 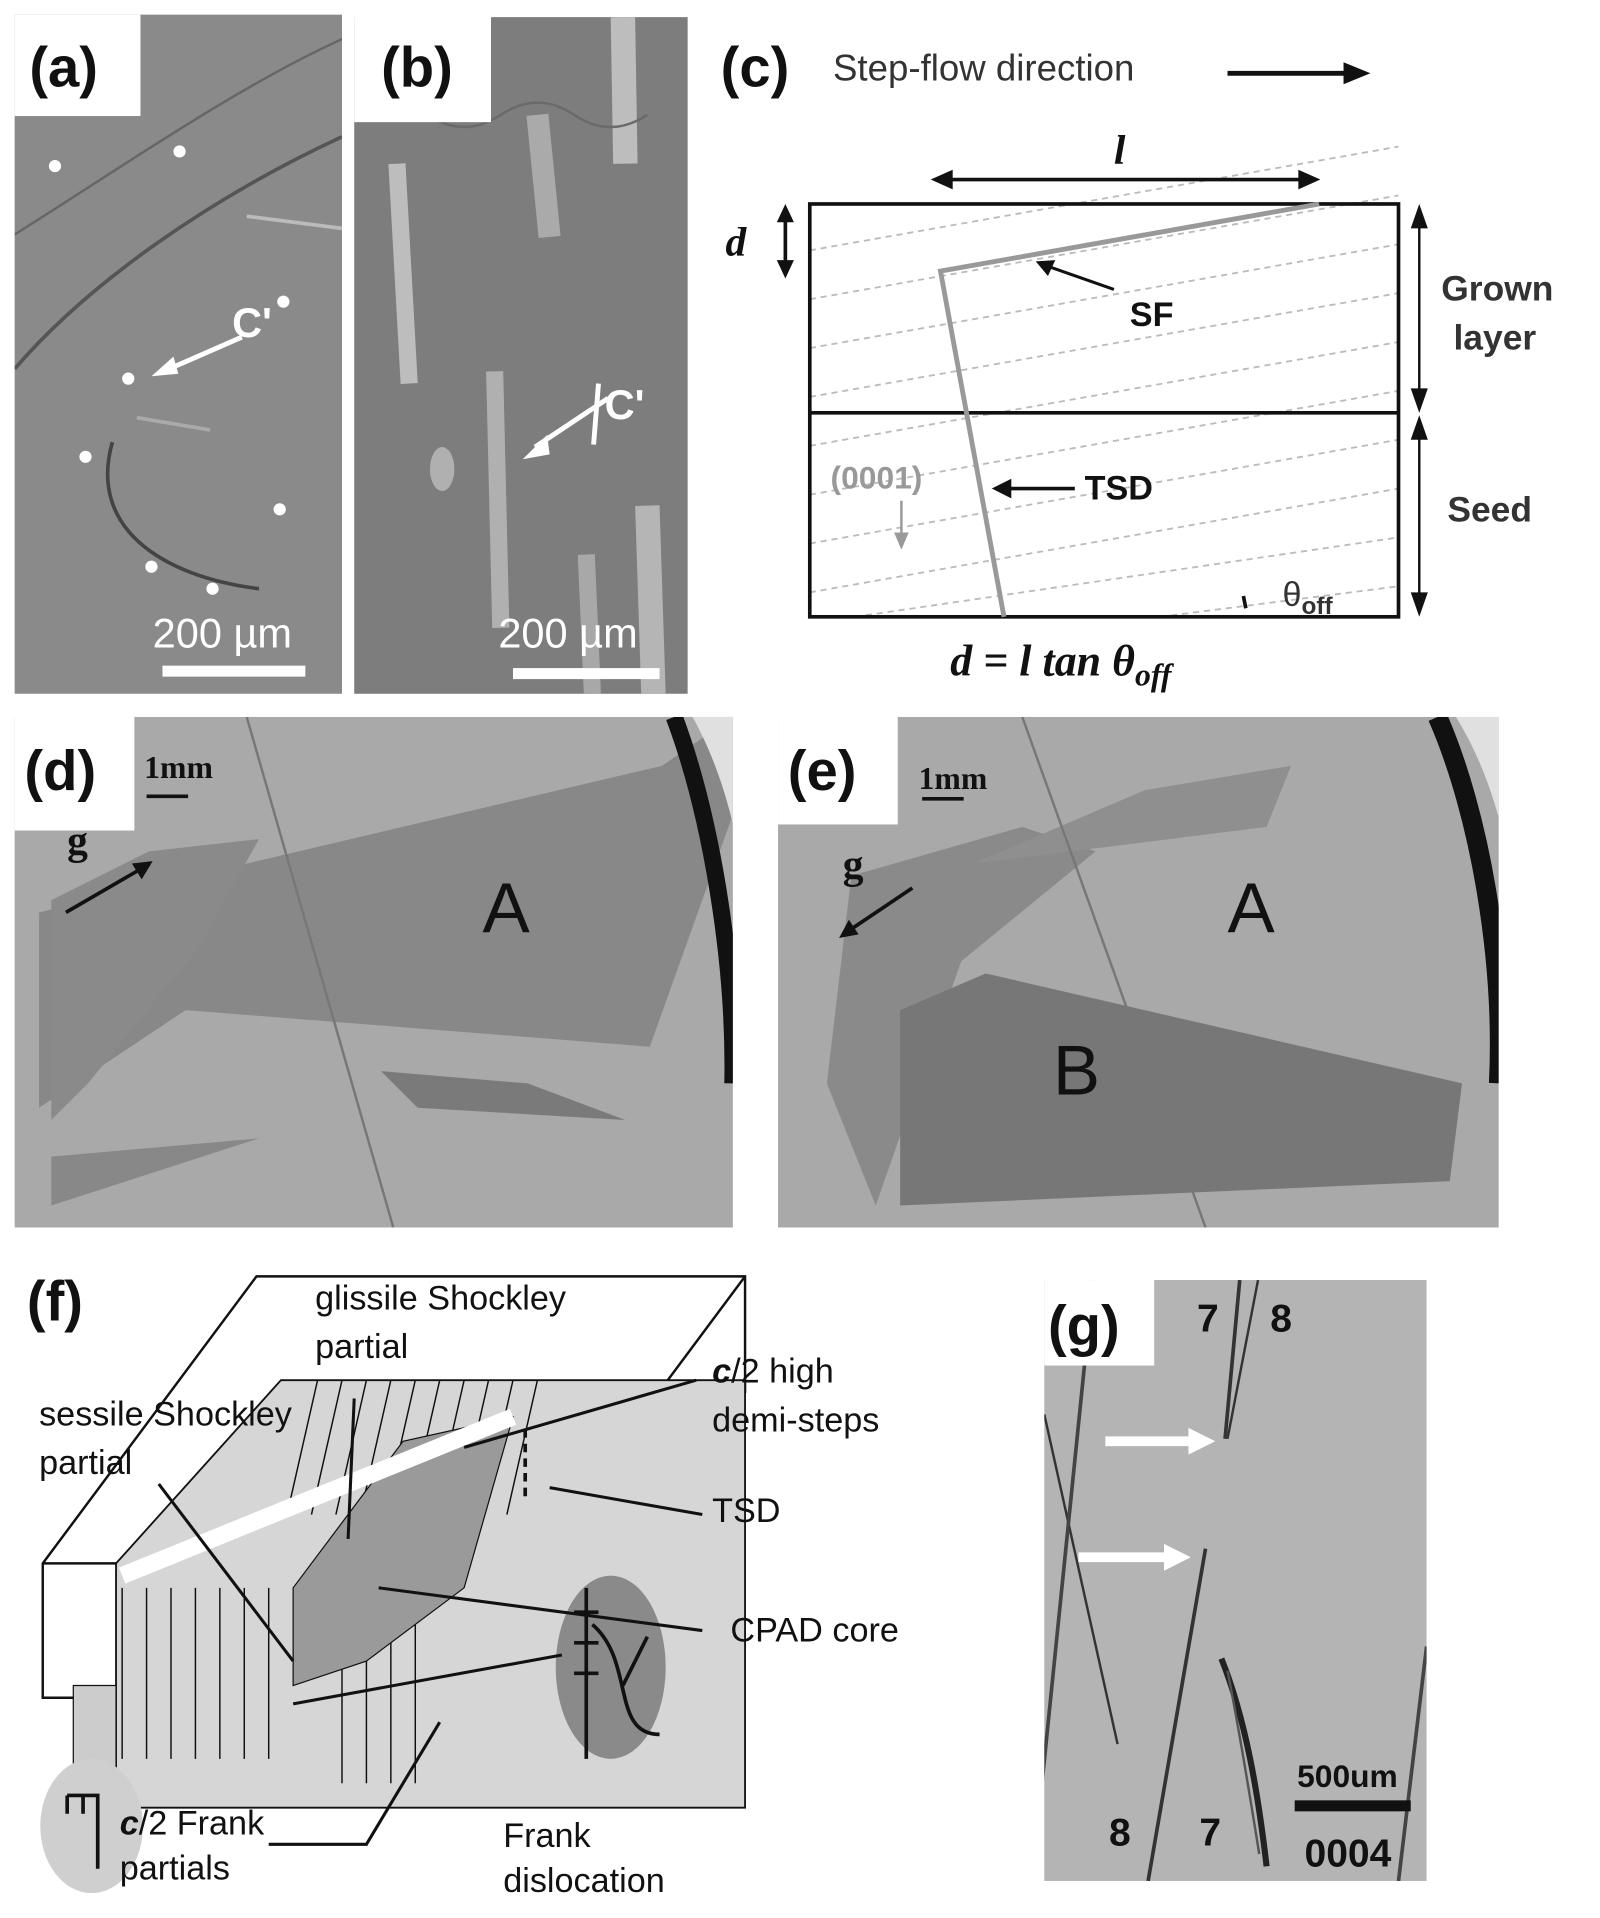 What do you see at coordinates (1042, 661) in the screenshot?
I see `formula-main: d = l tan θ` at bounding box center [1042, 661].